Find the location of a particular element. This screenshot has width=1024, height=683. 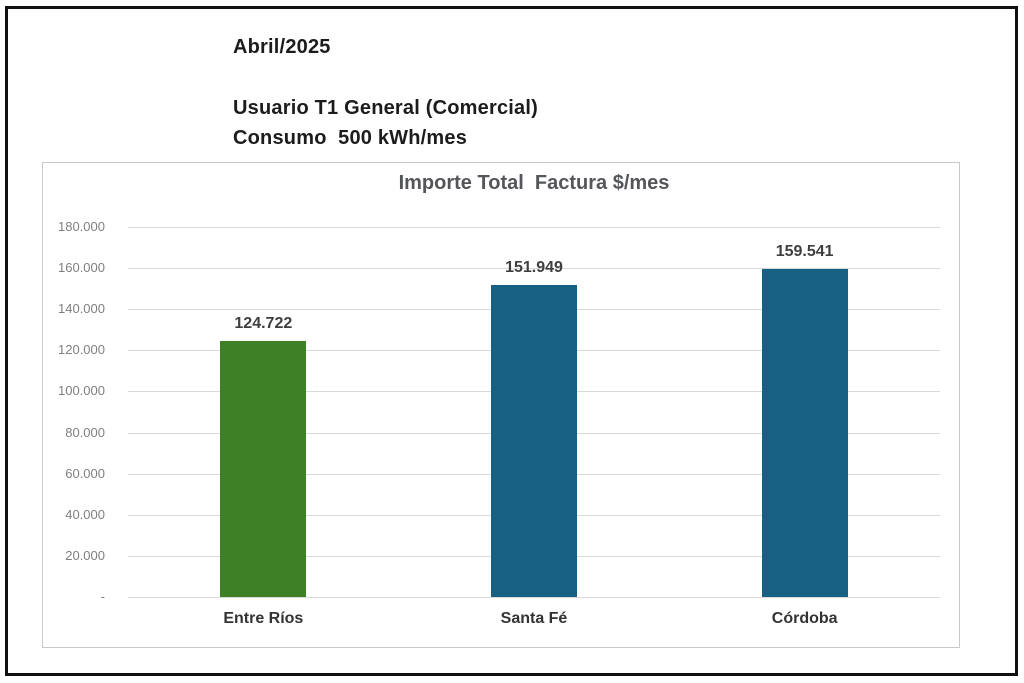

bar-value-label: 124.722 is located at coordinates (263, 323).